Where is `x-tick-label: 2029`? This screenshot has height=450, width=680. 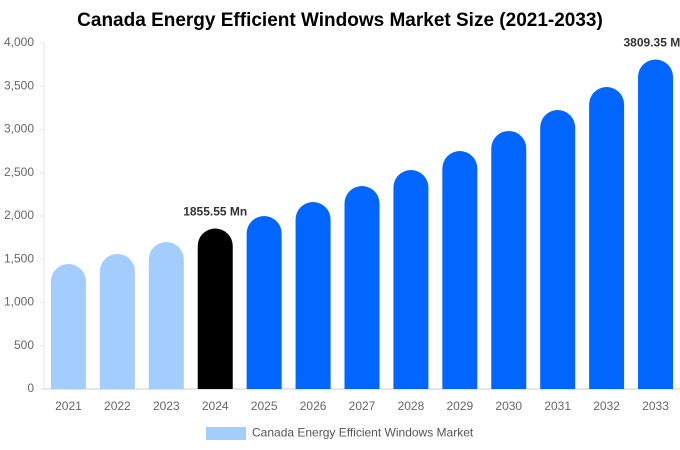 x-tick-label: 2029 is located at coordinates (459, 406).